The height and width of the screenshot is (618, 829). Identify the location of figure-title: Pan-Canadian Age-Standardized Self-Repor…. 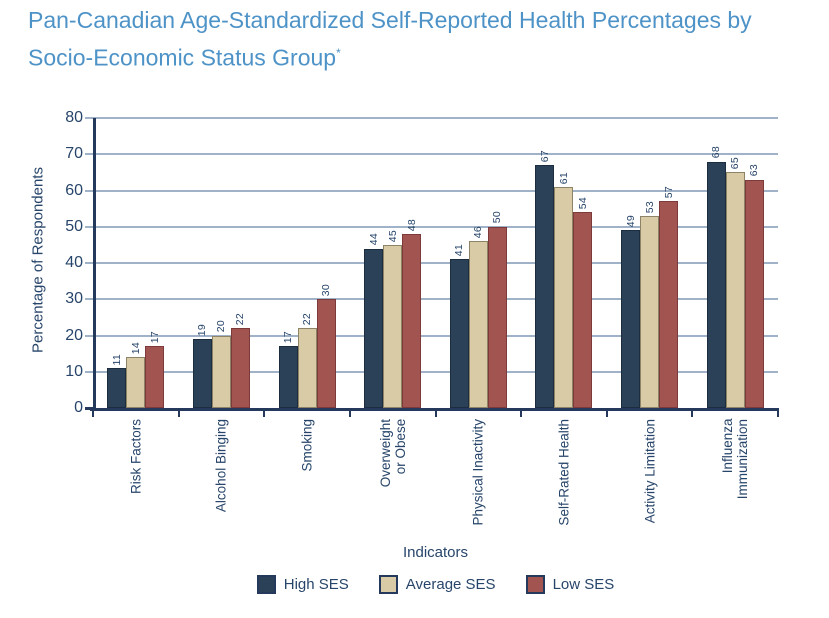
(418, 39).